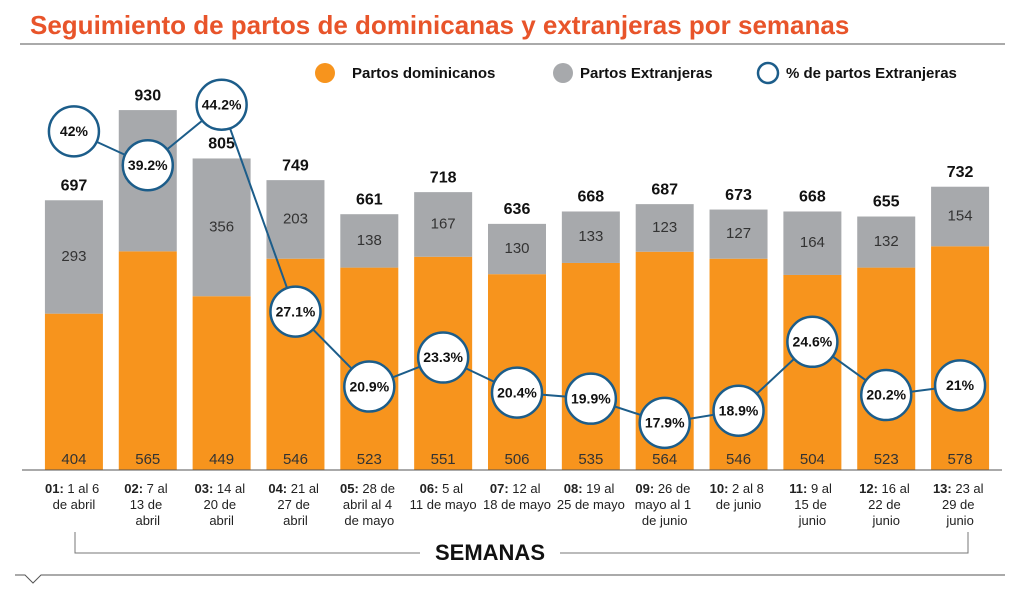 This screenshot has width=1024, height=589. I want to click on total-label: 687, so click(664, 189).